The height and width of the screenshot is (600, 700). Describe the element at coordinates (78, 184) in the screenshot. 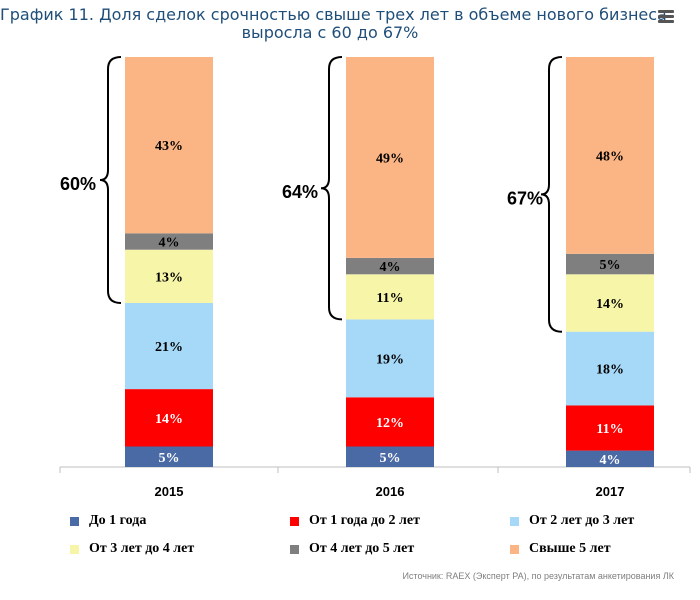

I see `bracket-total-label: 60%` at that location.